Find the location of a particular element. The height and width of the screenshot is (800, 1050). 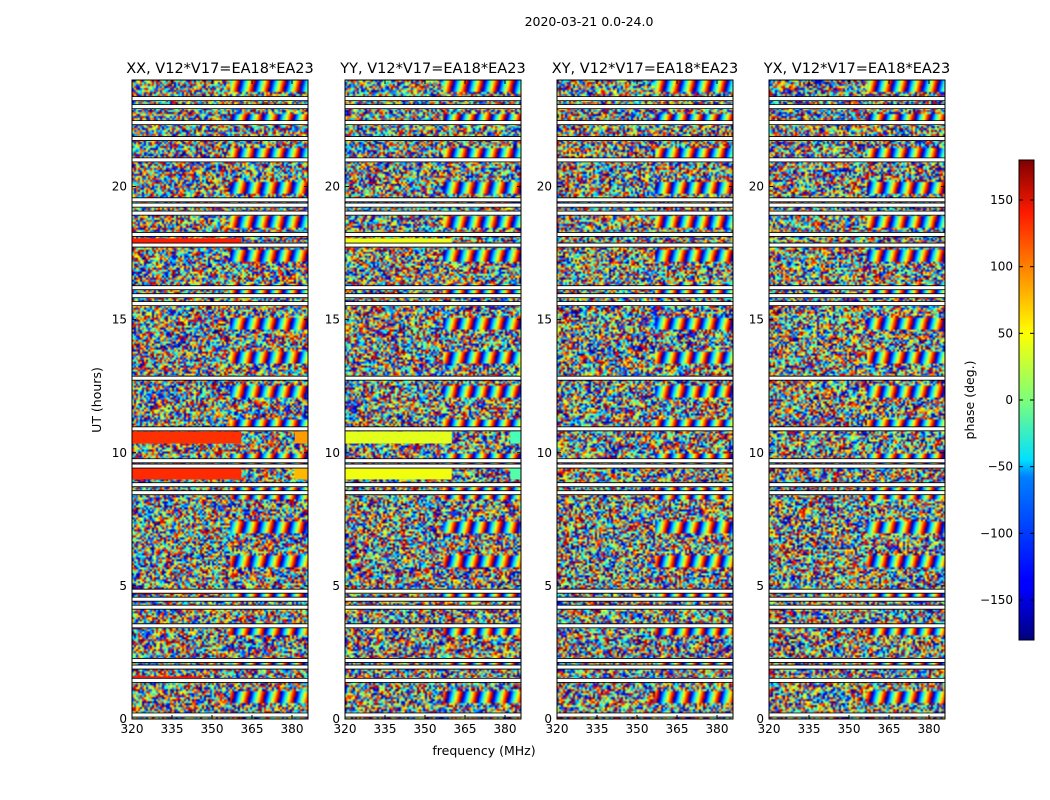

x-tick-label: 380 is located at coordinates (717, 729).